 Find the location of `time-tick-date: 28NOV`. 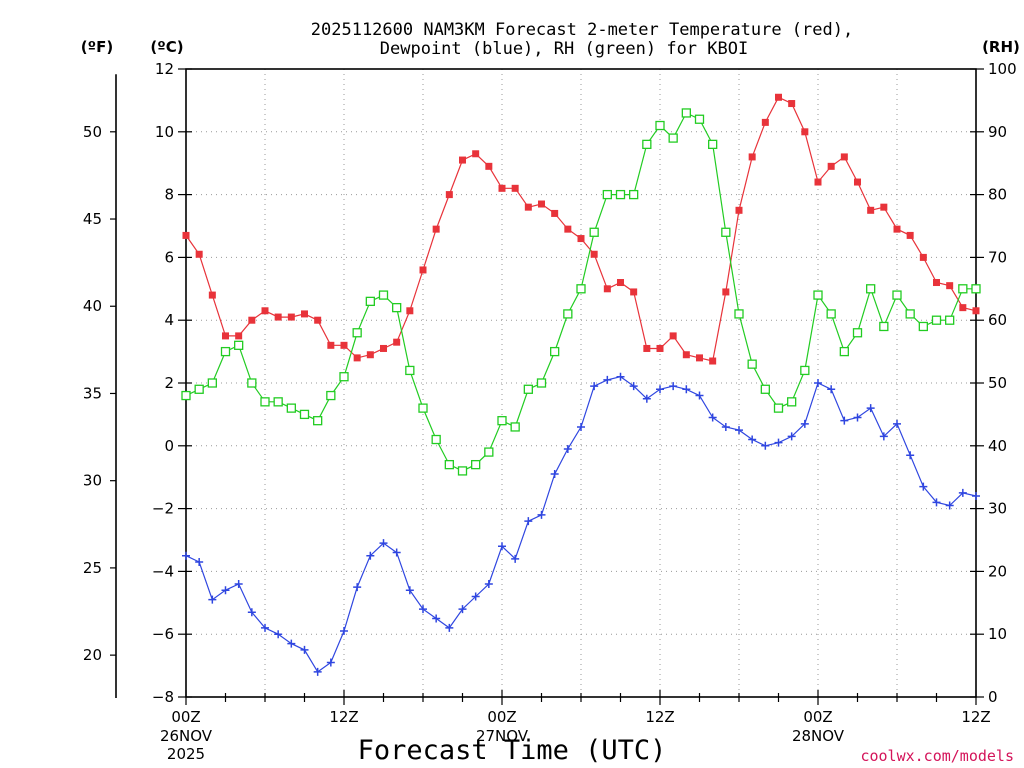

time-tick-date: 28NOV is located at coordinates (818, 736).